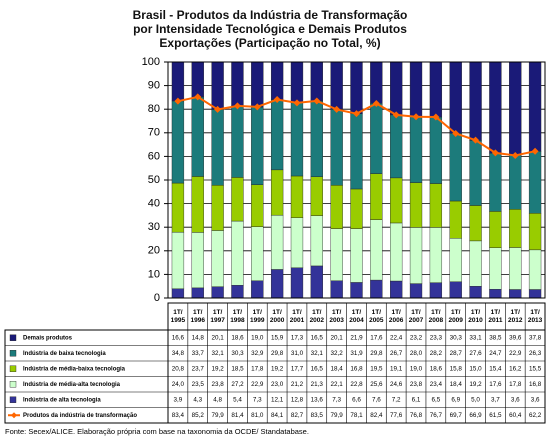 The image size is (550, 440). What do you see at coordinates (198, 384) in the screenshot?
I see `data-label: 23,5` at bounding box center [198, 384].